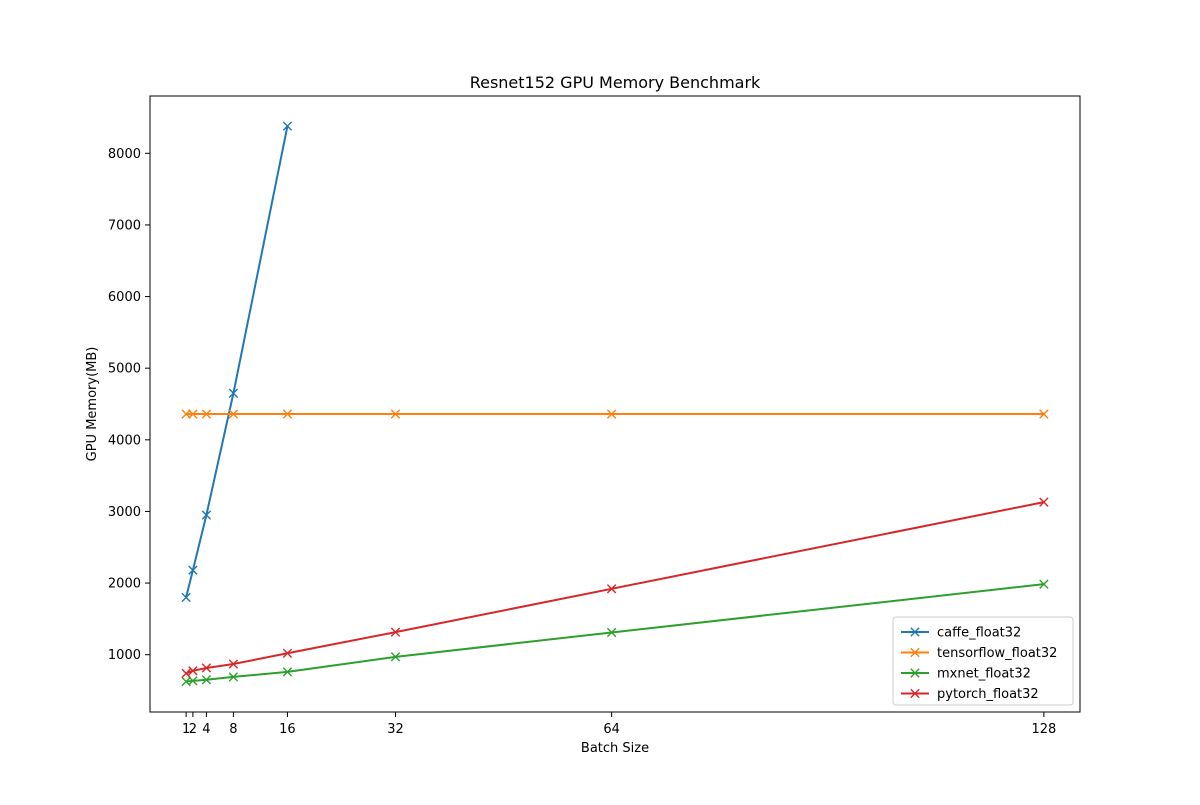  Describe the element at coordinates (124, 297) in the screenshot. I see `y-tick-label: 6000` at that location.